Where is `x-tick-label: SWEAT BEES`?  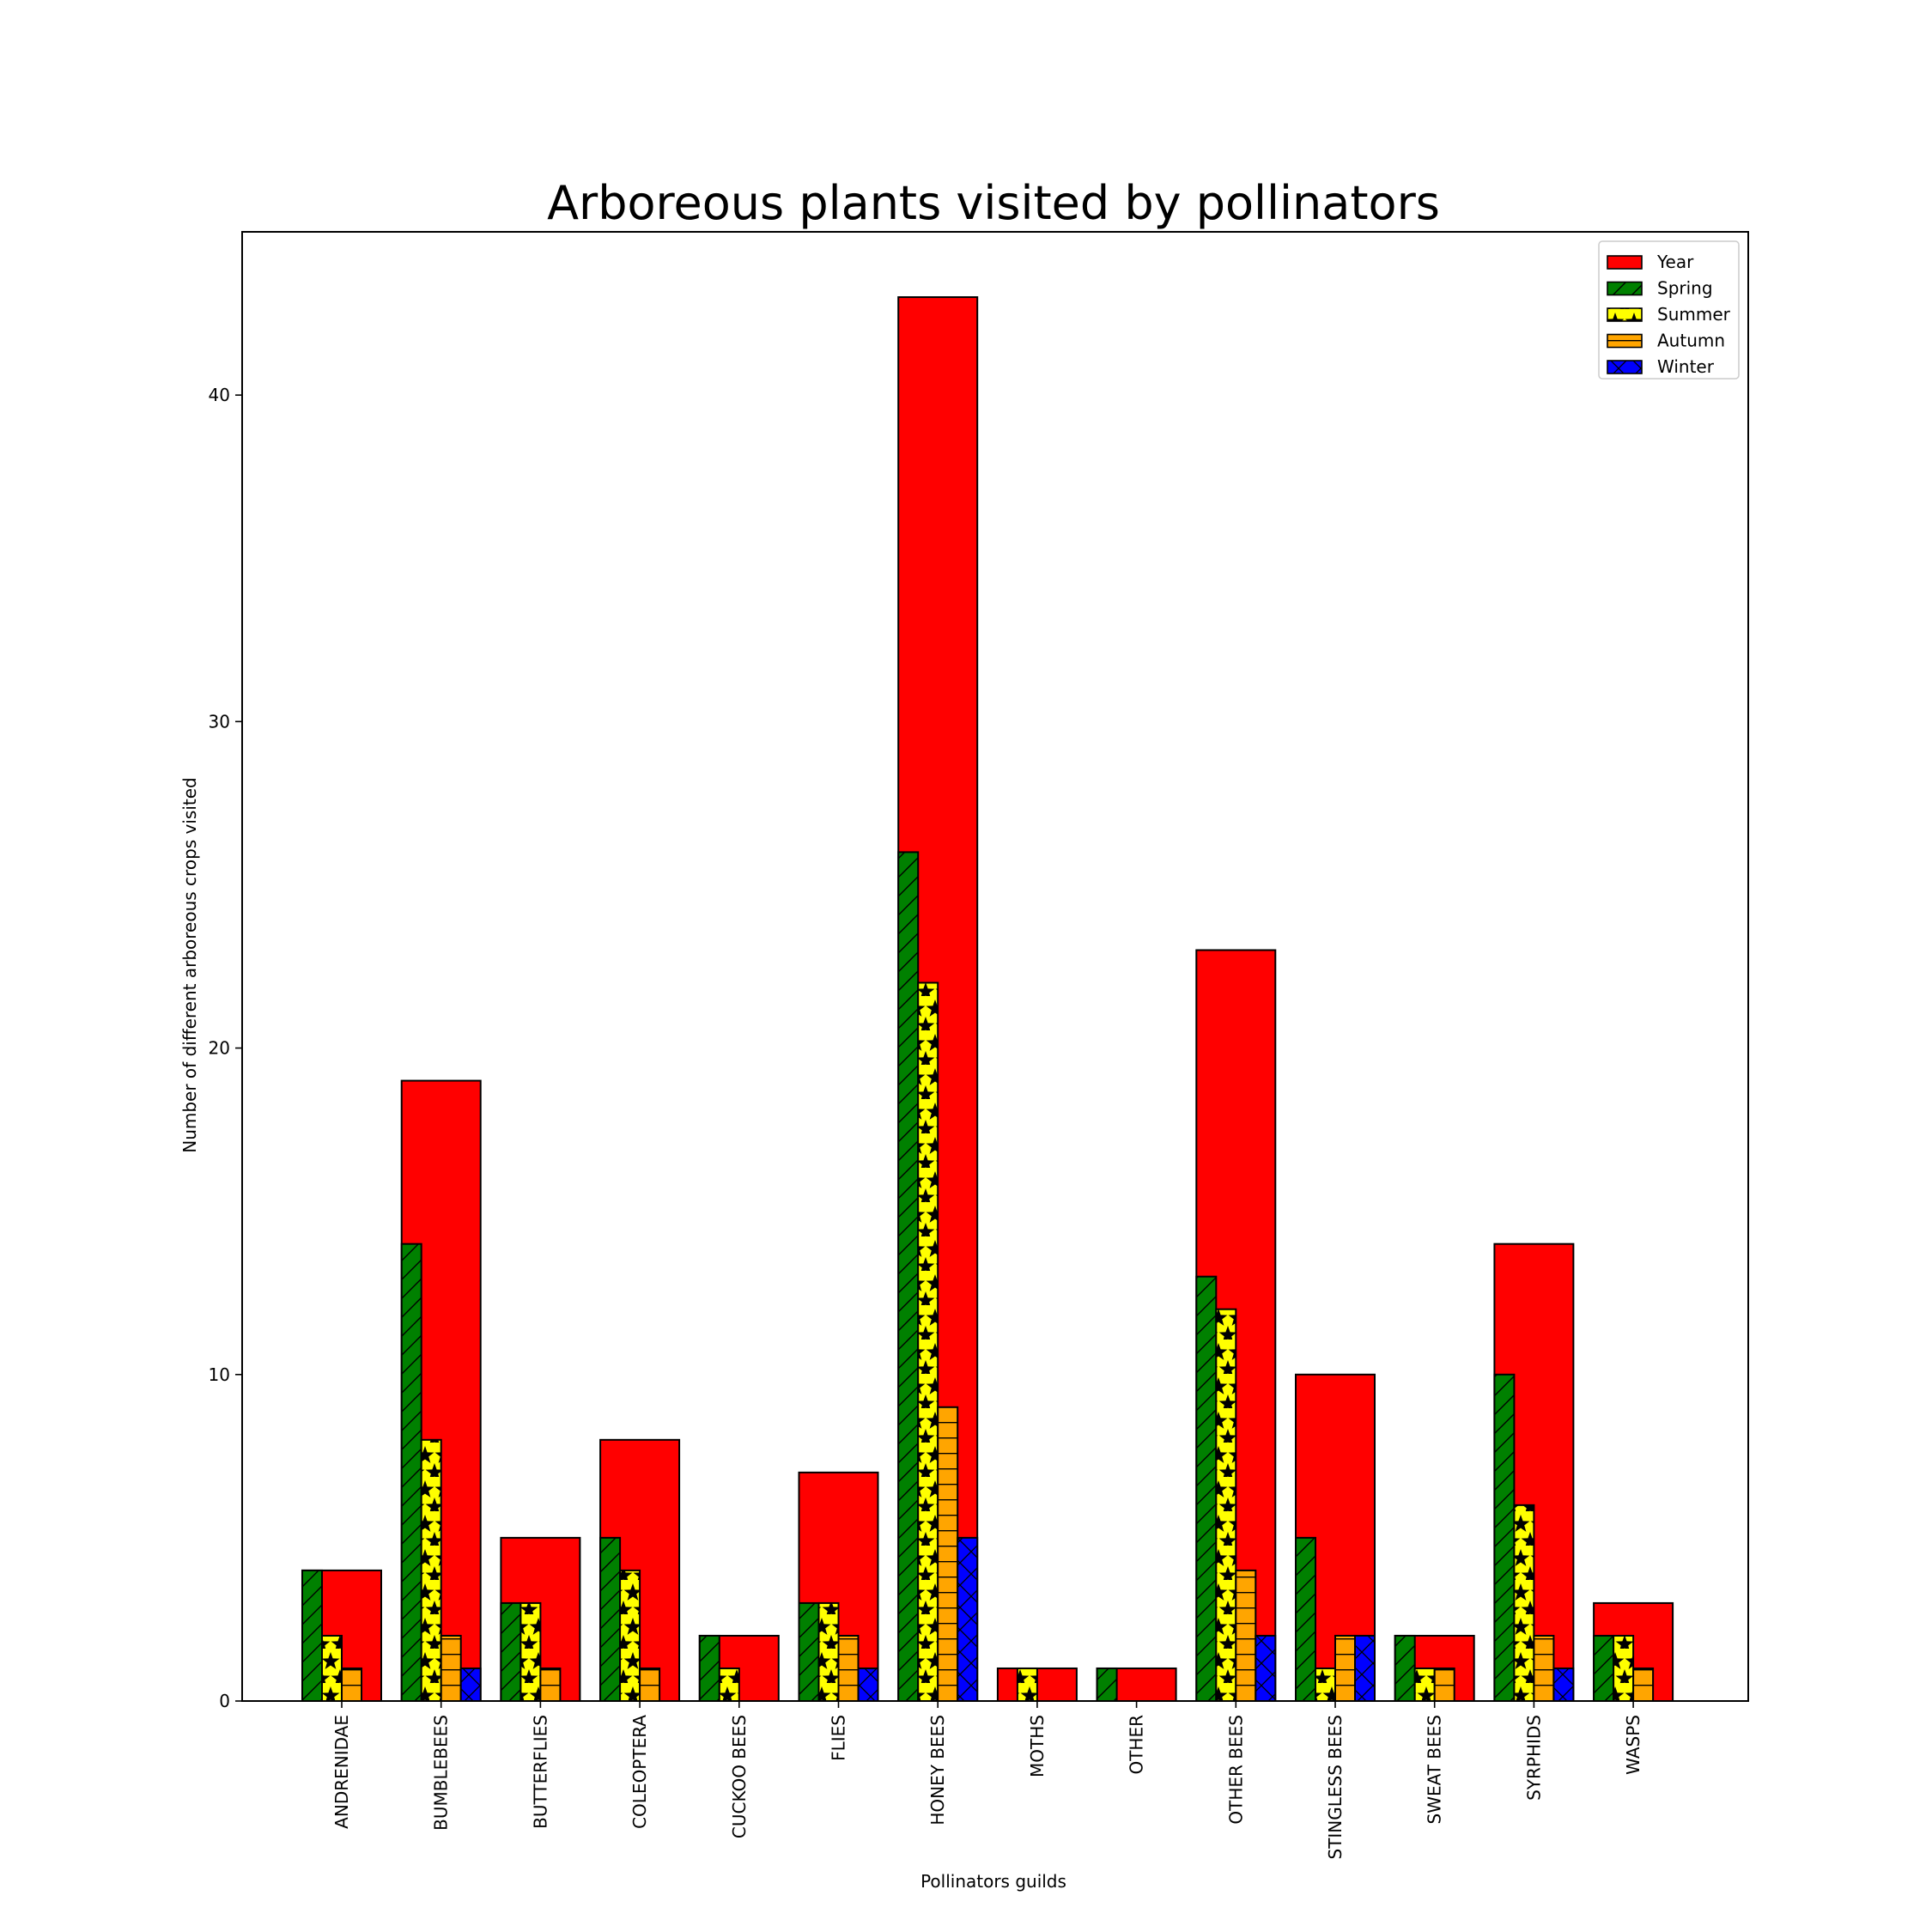
x-tick-label: SWEAT BEES is located at coordinates (1435, 1770).